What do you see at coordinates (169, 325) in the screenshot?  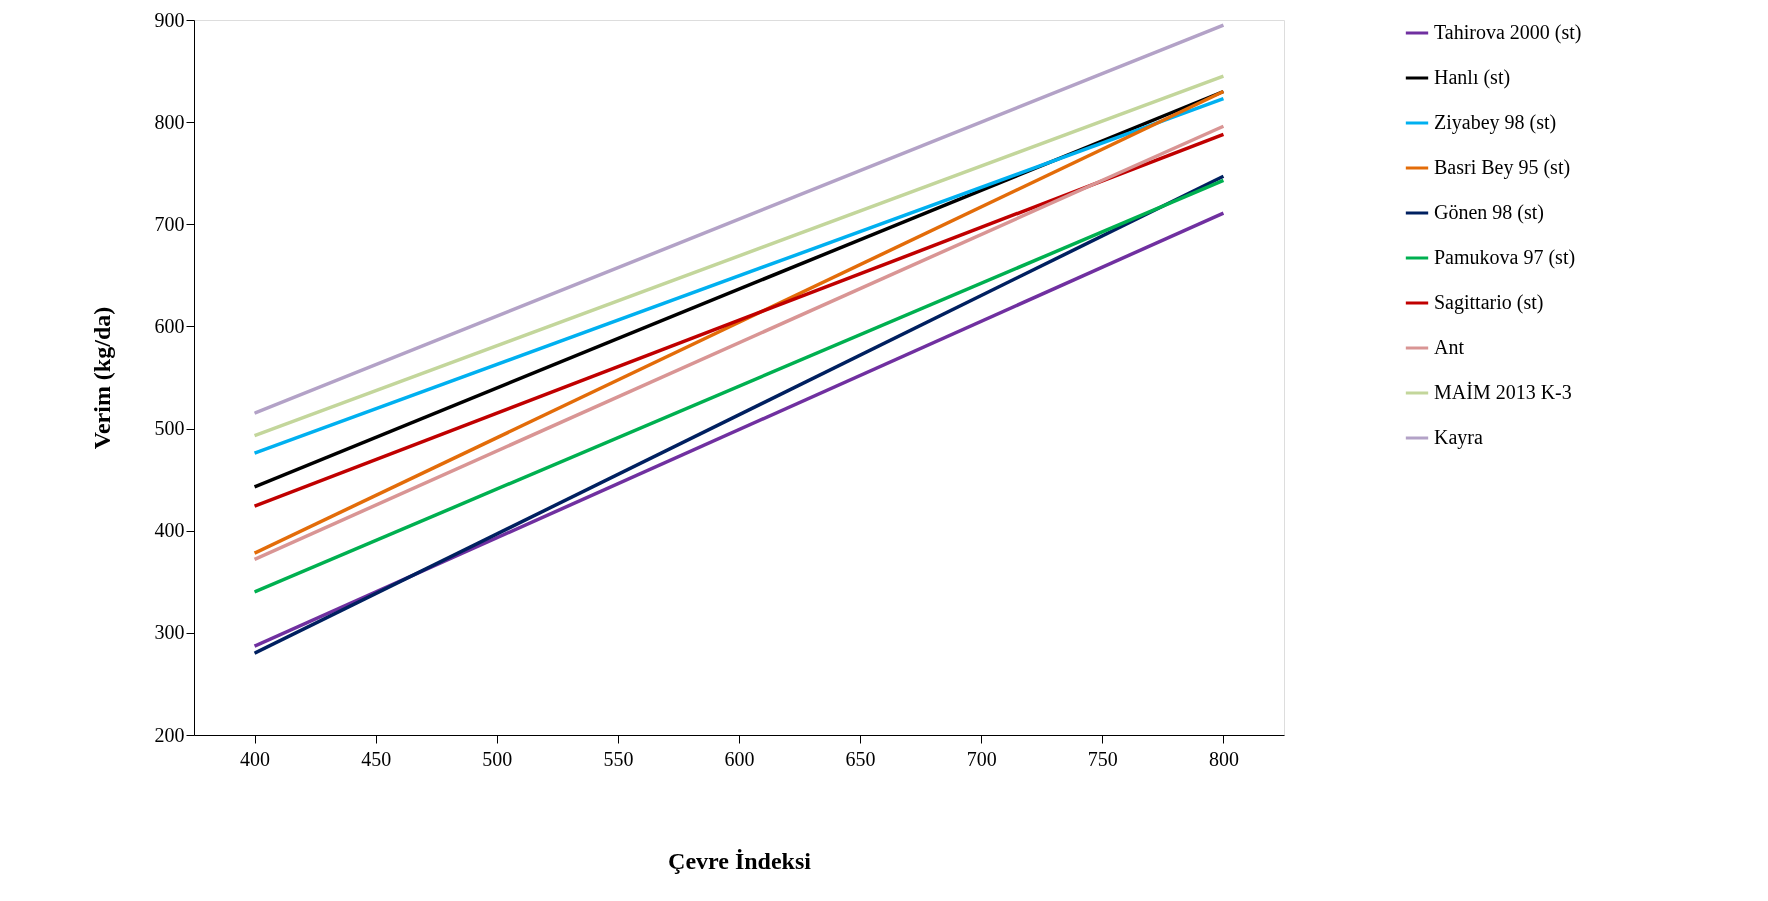 I see `y-tick-label: 600` at bounding box center [169, 325].